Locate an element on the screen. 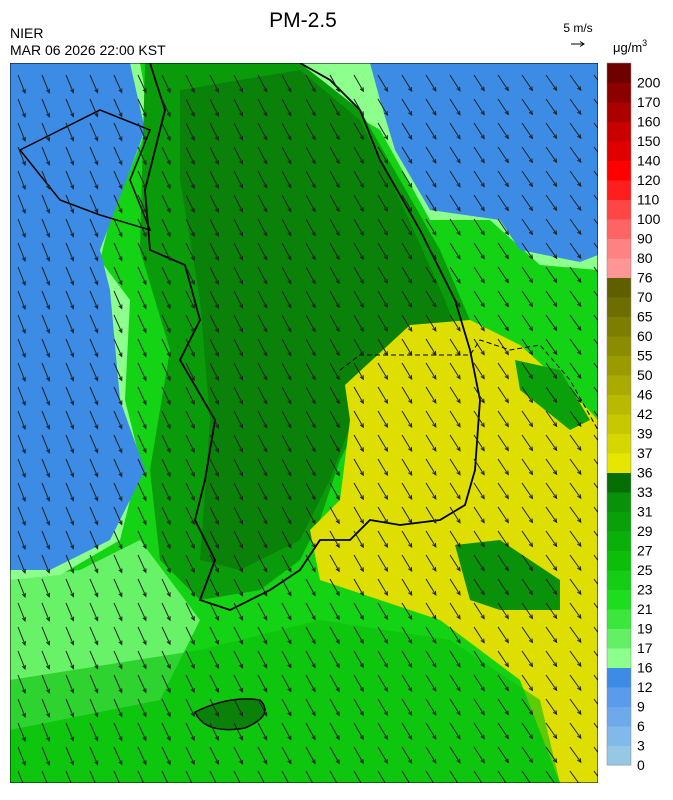 The height and width of the screenshot is (800, 673). colorbar-label: 46 is located at coordinates (645, 395).